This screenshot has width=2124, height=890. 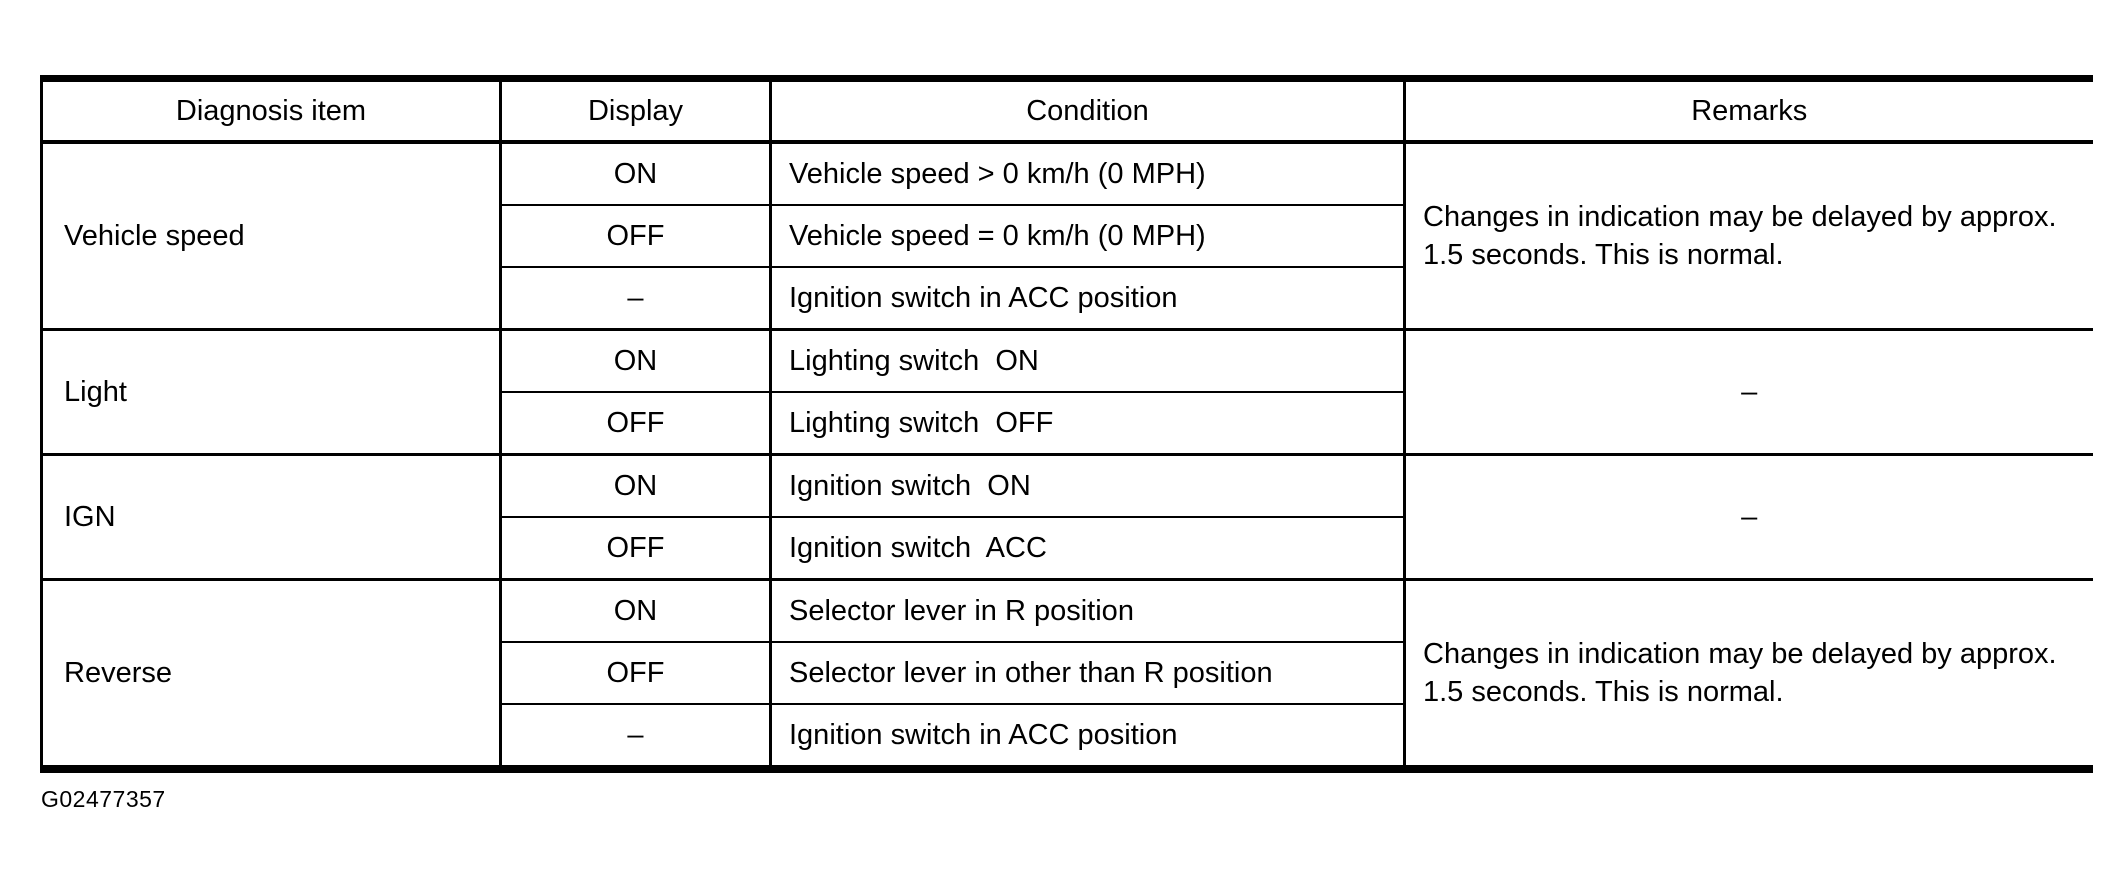 I want to click on table-row: OFF Ignition switch ACC, so click(x=1067, y=548).